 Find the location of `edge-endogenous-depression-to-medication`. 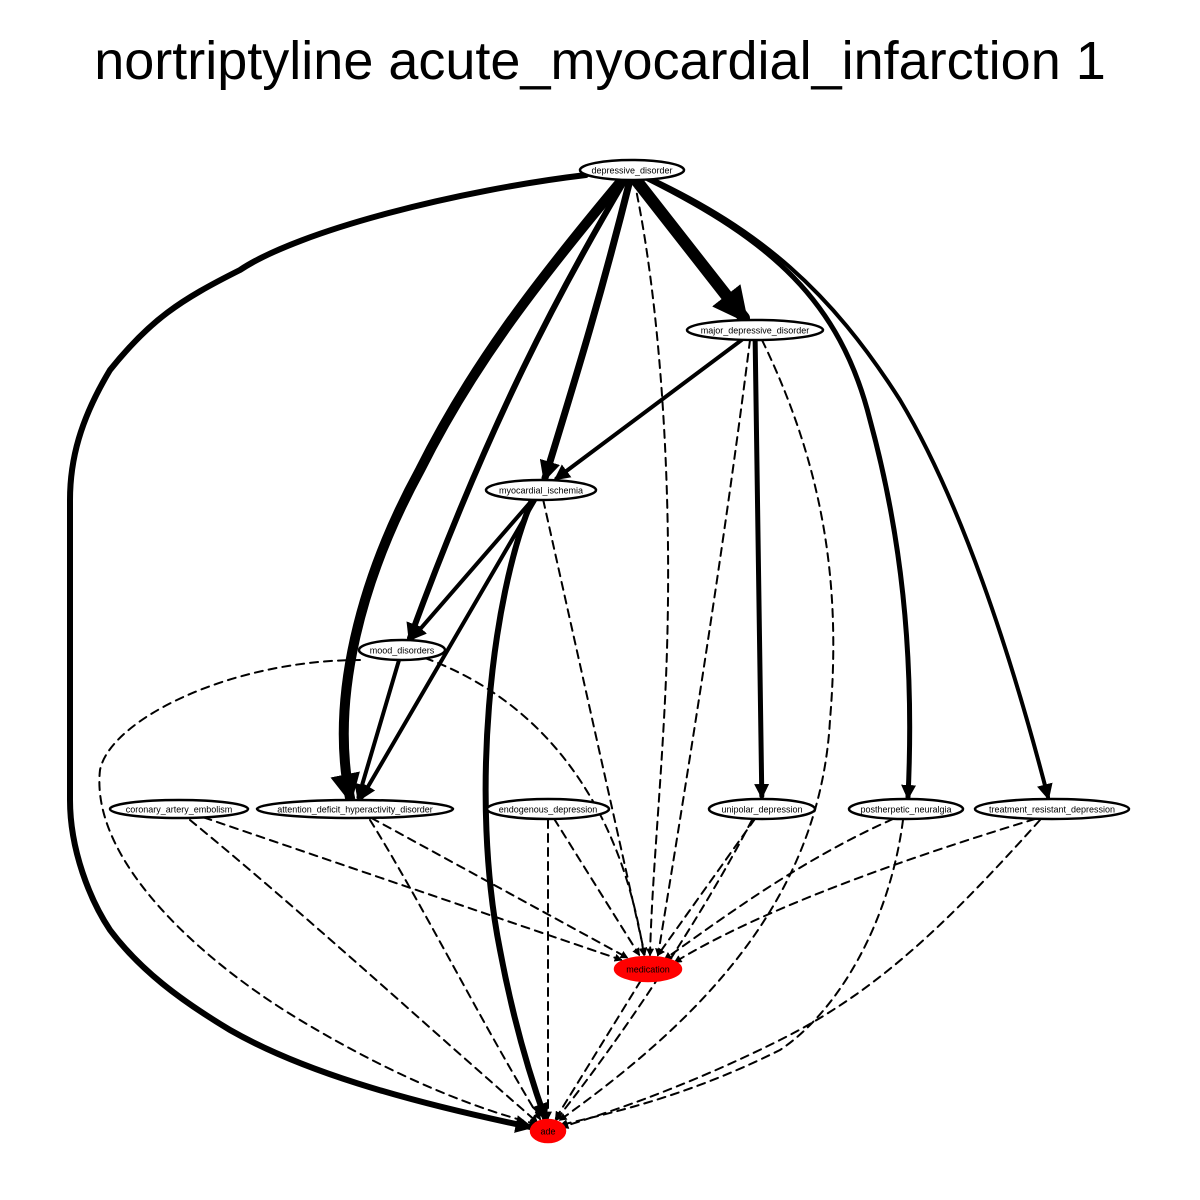

edge-endogenous-depression-to-medication is located at coordinates (597, 887).